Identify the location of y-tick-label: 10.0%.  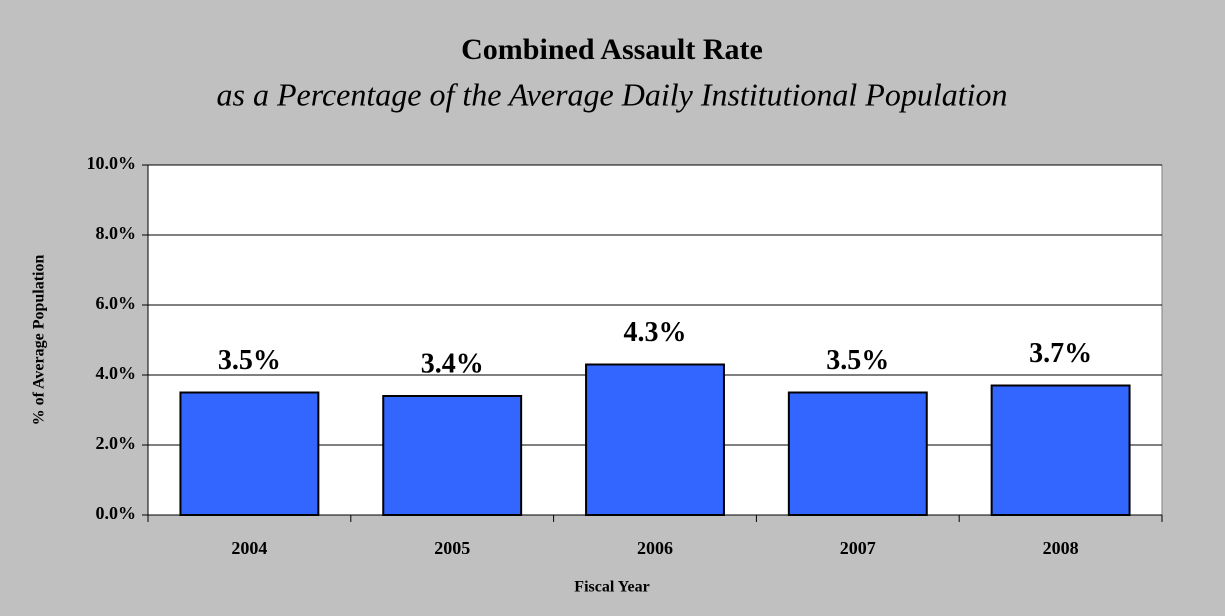
(112, 163).